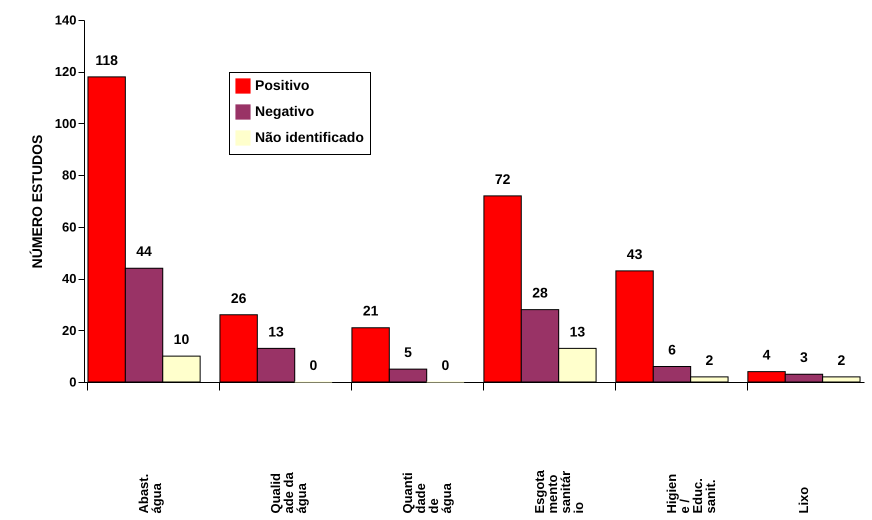 This screenshot has width=872, height=520. What do you see at coordinates (282, 85) in the screenshot?
I see `legend-label: Positivo` at bounding box center [282, 85].